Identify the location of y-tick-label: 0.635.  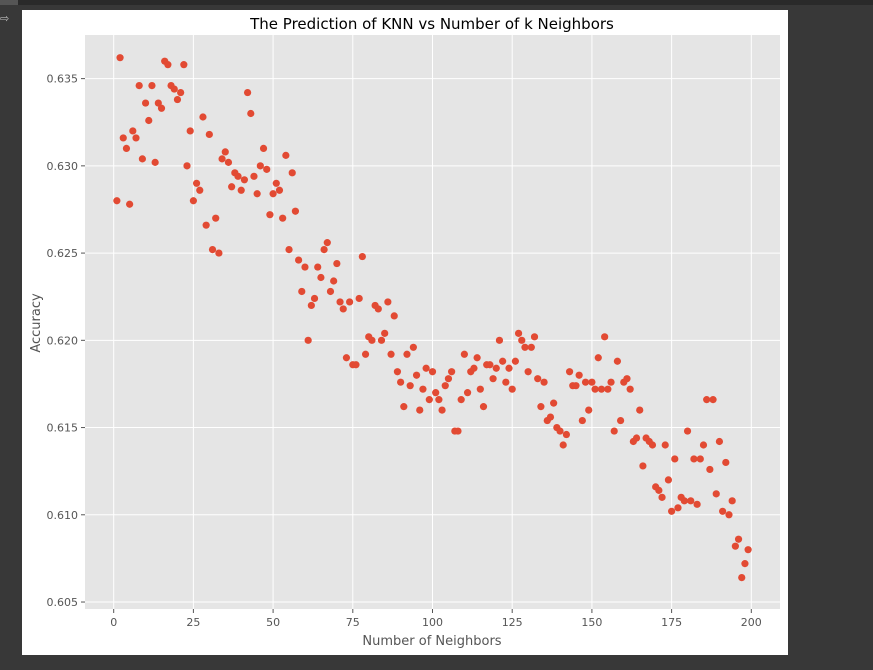
(63, 79).